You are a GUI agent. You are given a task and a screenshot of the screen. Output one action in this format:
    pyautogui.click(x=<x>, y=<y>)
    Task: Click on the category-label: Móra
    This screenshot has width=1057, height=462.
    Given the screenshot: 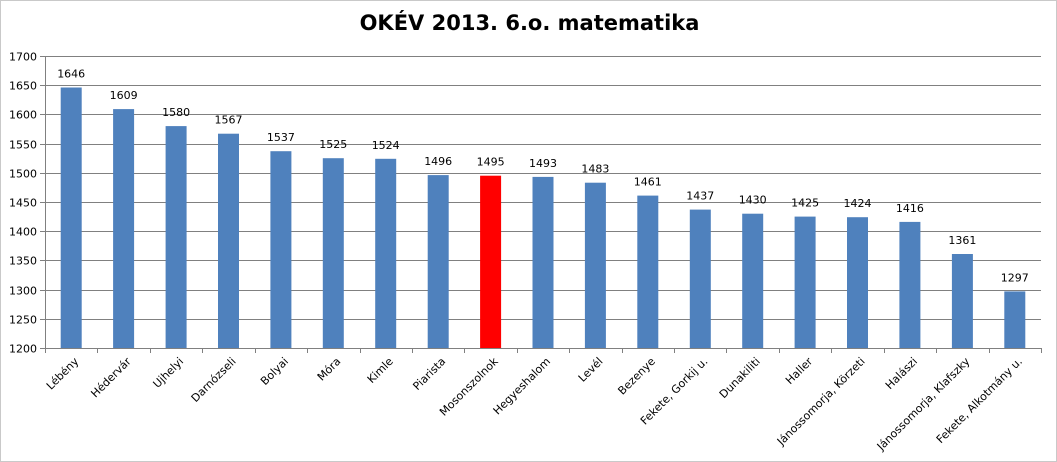 What is the action you would take?
    pyautogui.click(x=329, y=369)
    